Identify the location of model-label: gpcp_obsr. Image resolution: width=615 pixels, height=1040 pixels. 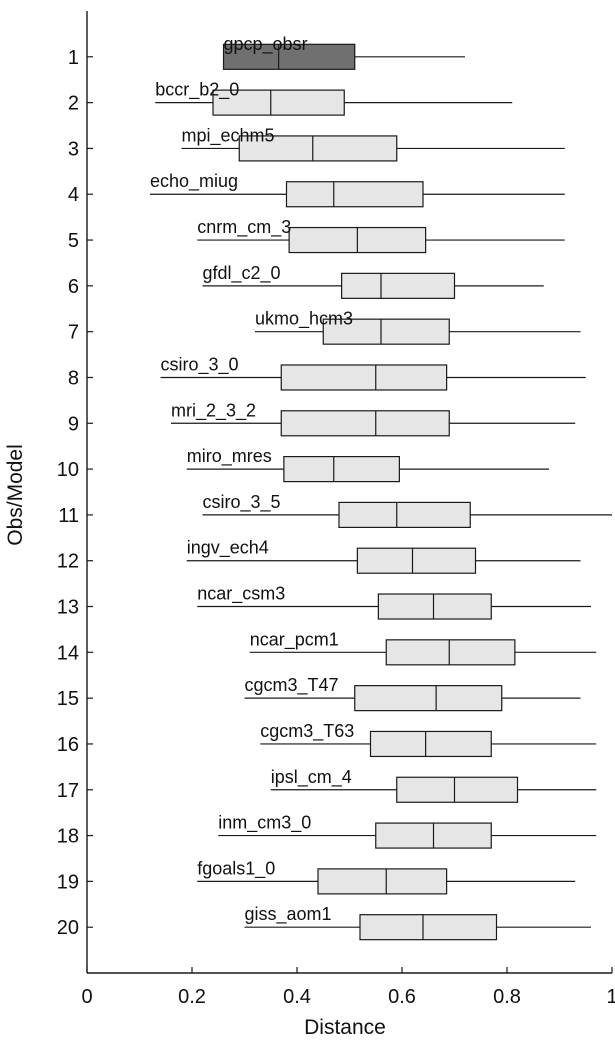
(266, 44).